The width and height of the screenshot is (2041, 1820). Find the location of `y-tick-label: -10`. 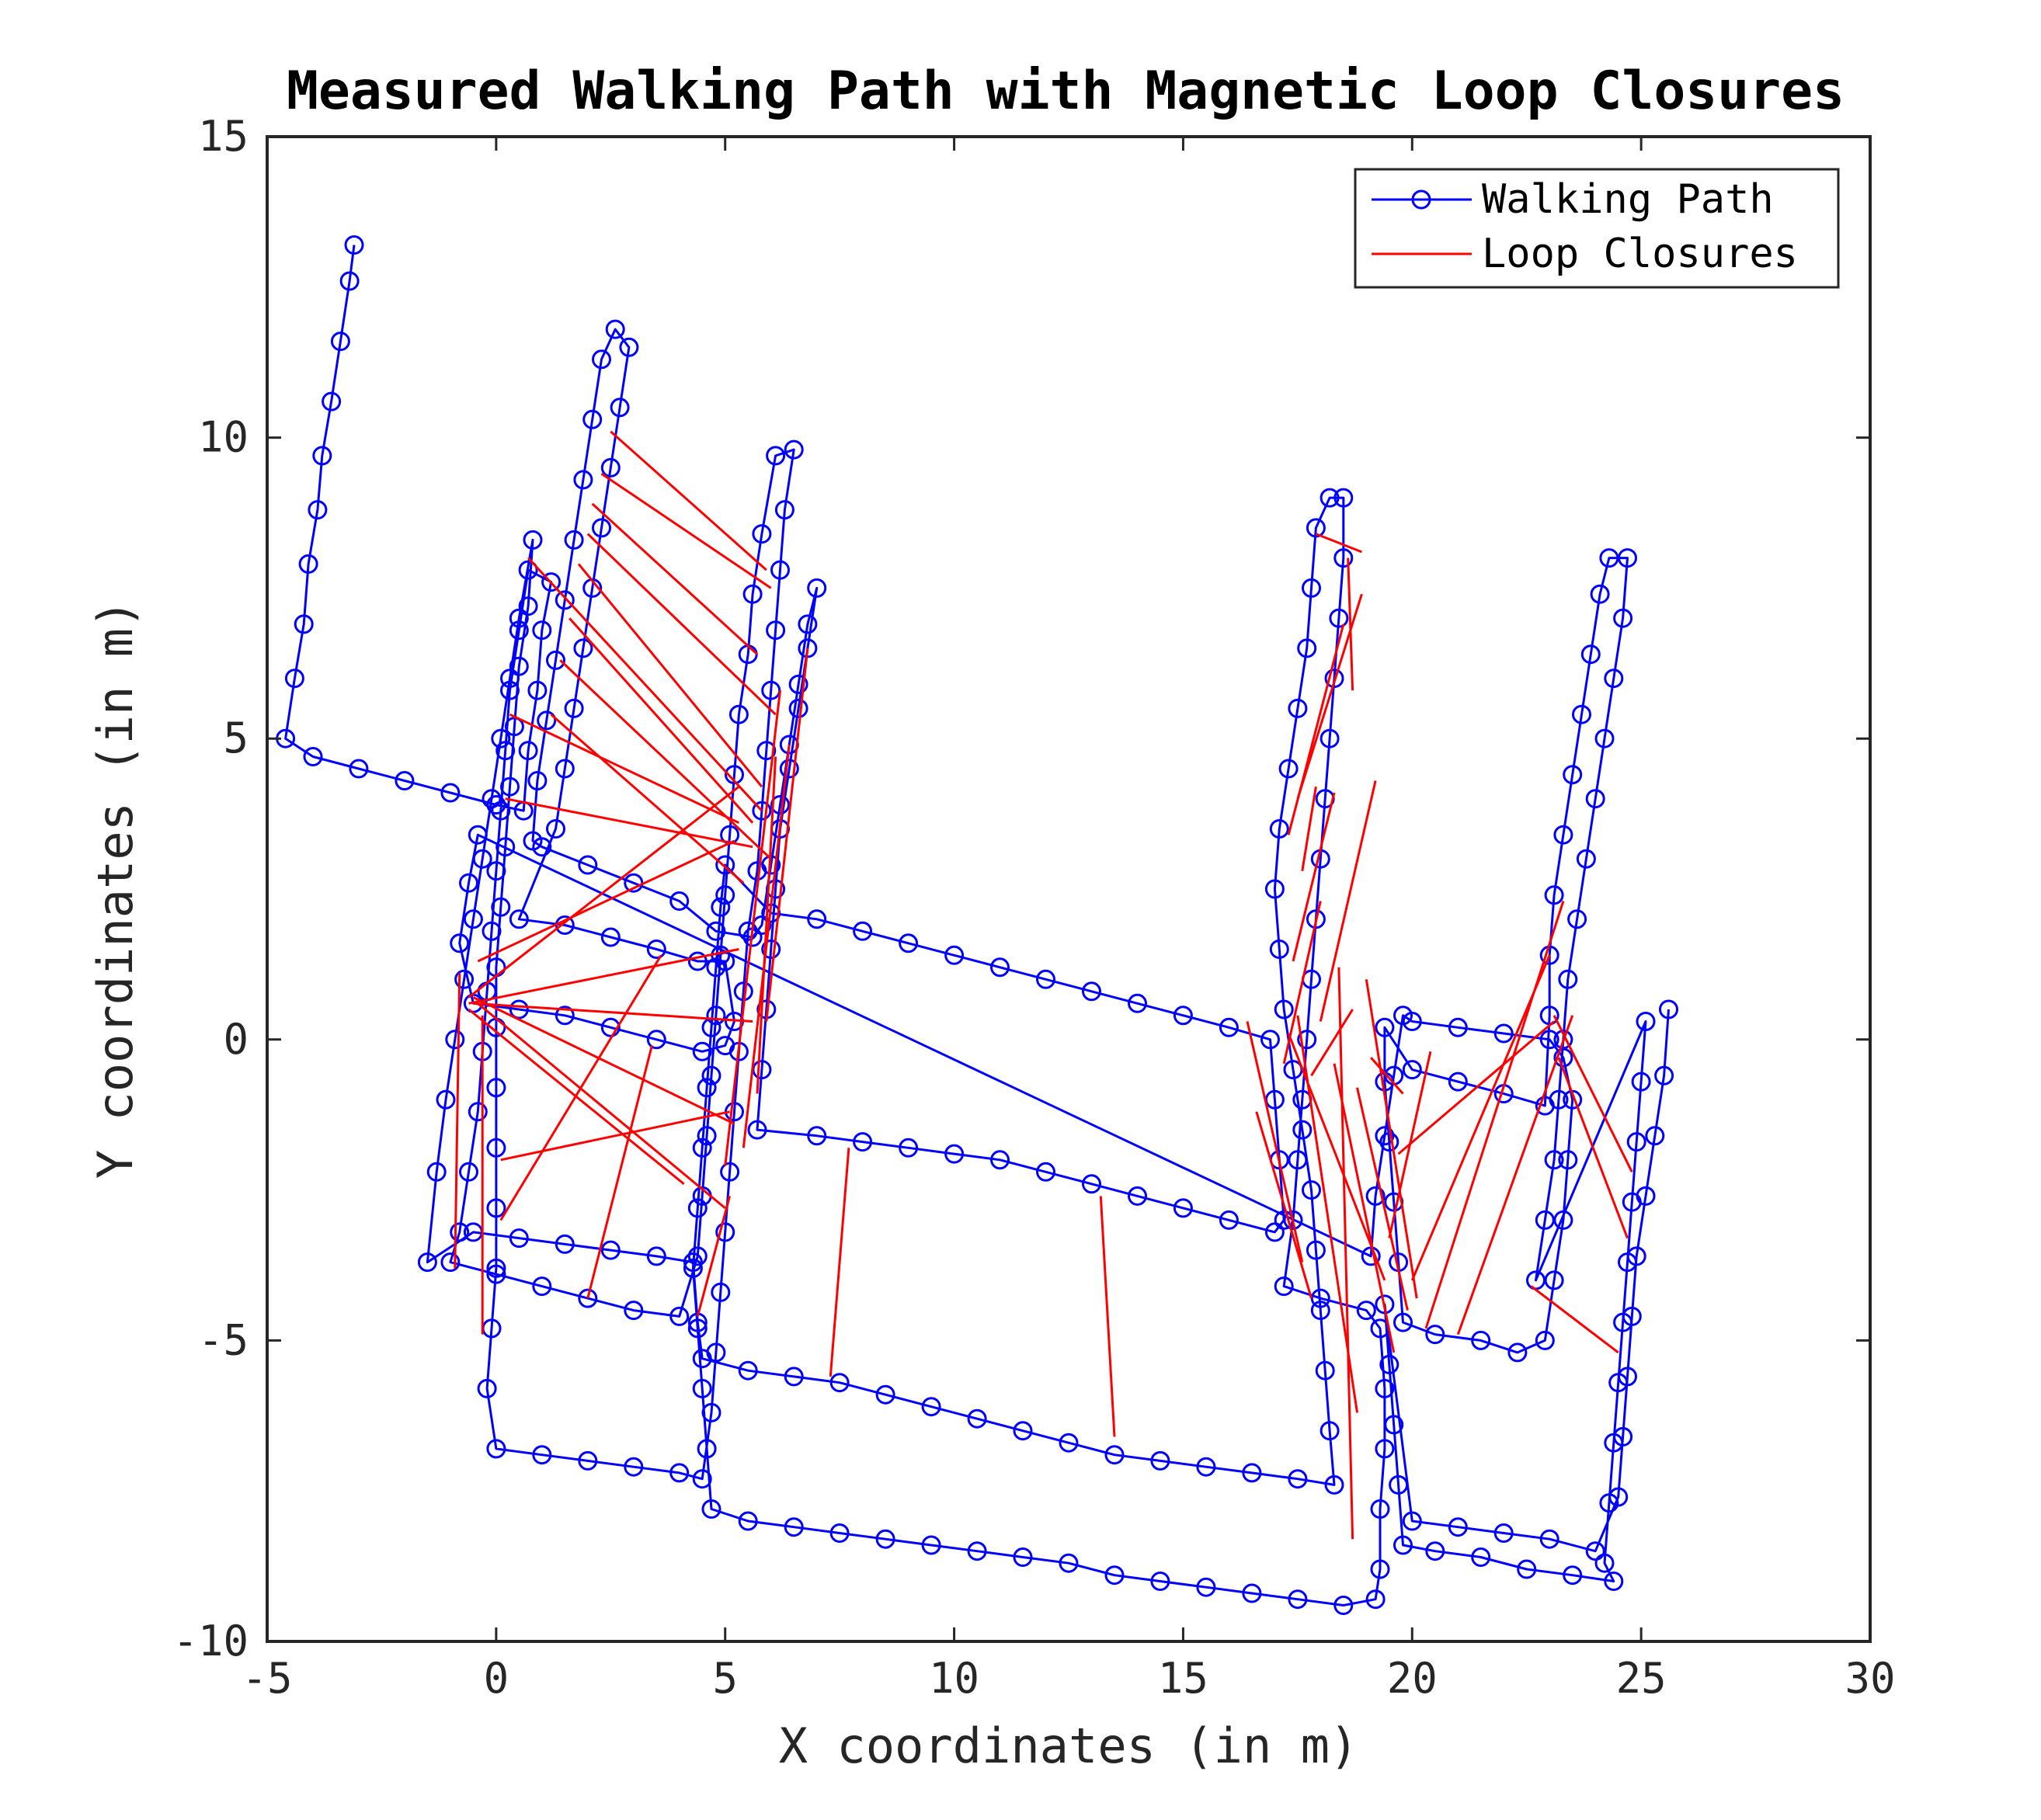

y-tick-label: -10 is located at coordinates (210, 1641).